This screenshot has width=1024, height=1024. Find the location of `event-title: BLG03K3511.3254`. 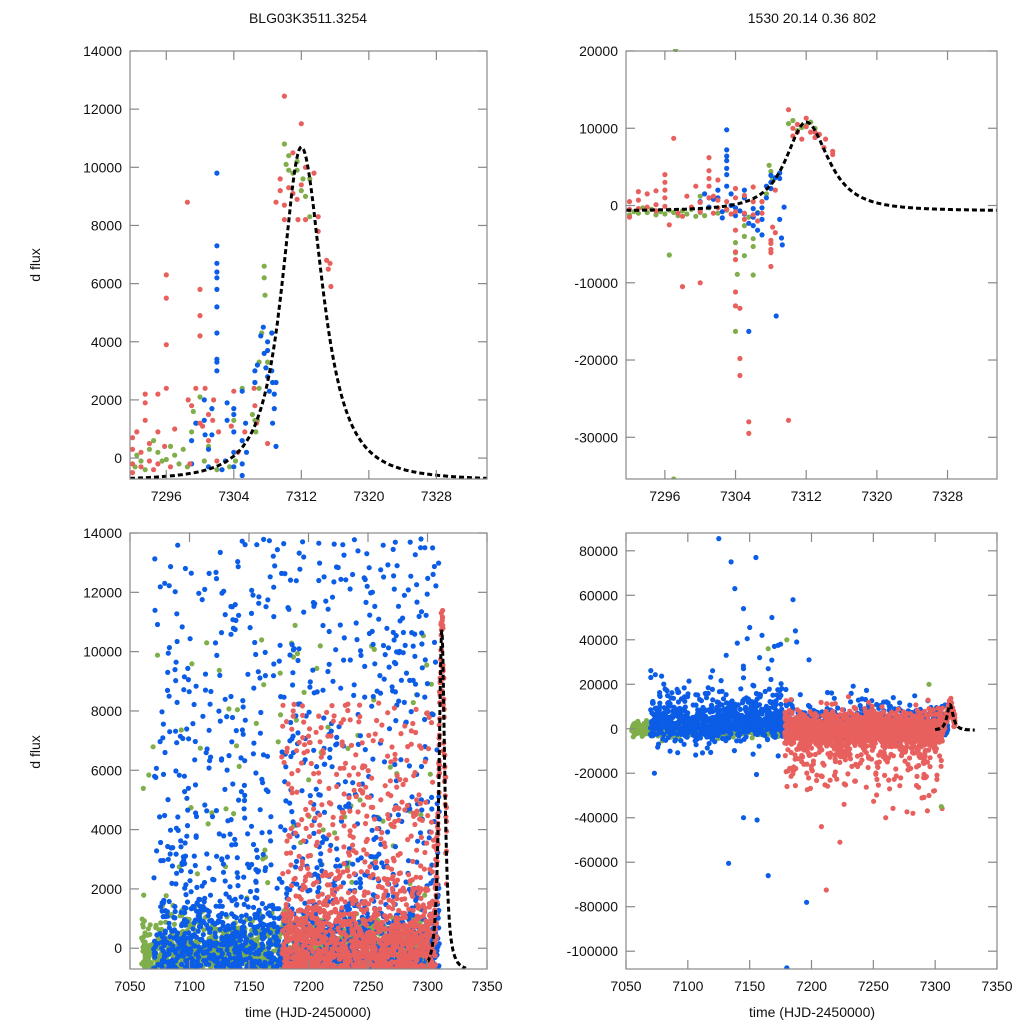

event-title: BLG03K3511.3254 is located at coordinates (308, 18).